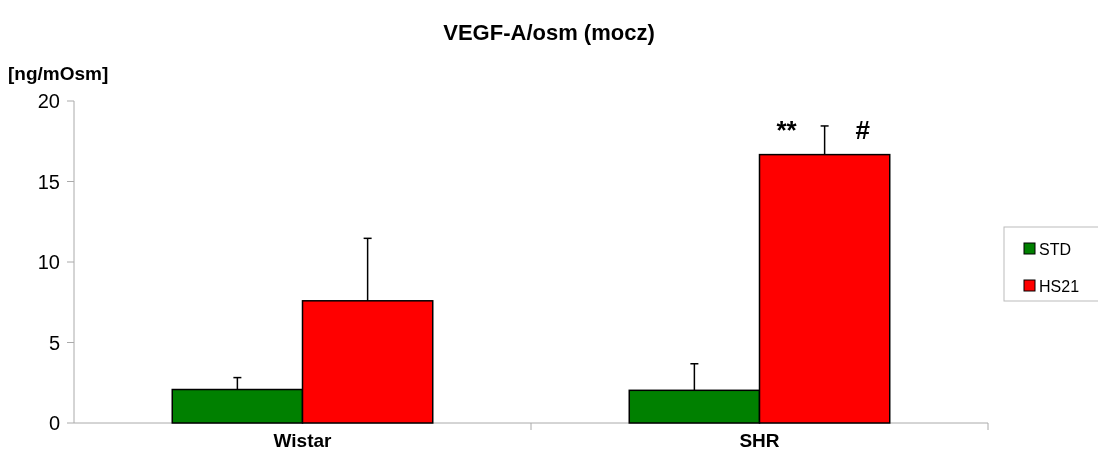  What do you see at coordinates (48, 101) in the screenshot?
I see `y-tick-label: 20` at bounding box center [48, 101].